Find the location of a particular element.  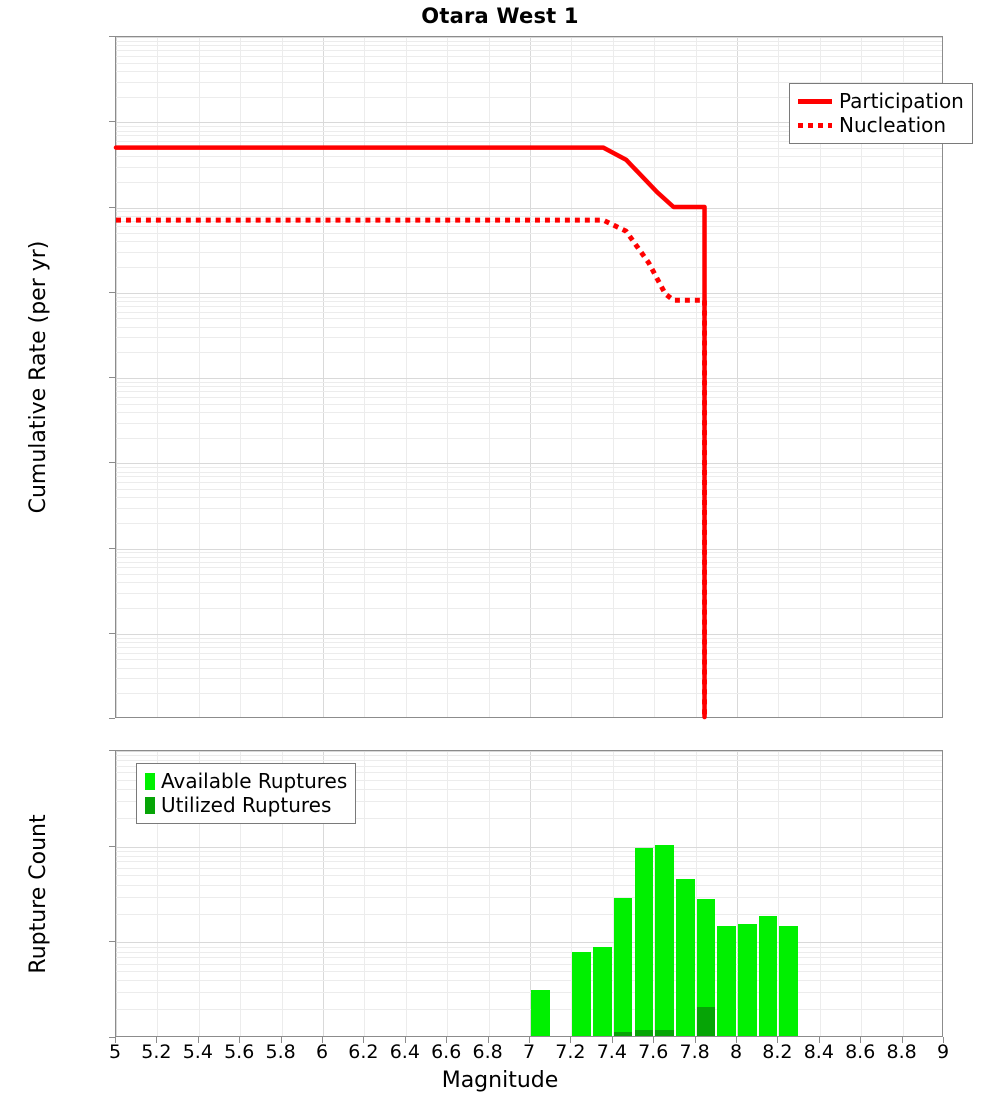

utilized-ruptures-swatch-icon is located at coordinates (150, 805).